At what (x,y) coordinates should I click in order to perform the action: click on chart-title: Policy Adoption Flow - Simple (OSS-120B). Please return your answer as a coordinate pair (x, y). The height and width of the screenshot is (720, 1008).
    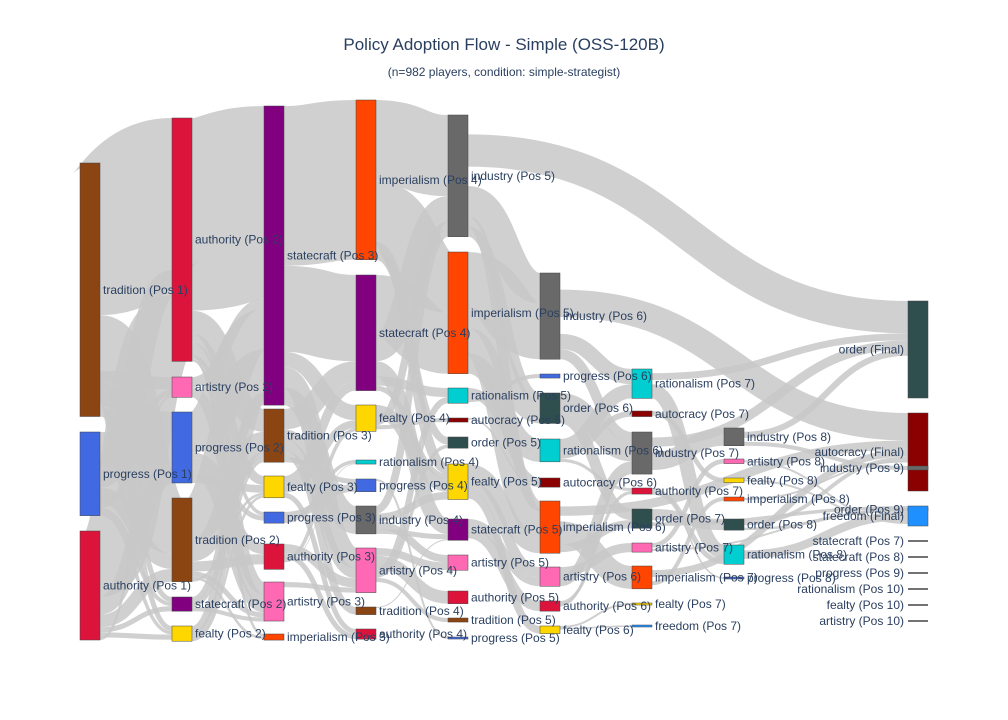
    Looking at the image, I should click on (503, 44).